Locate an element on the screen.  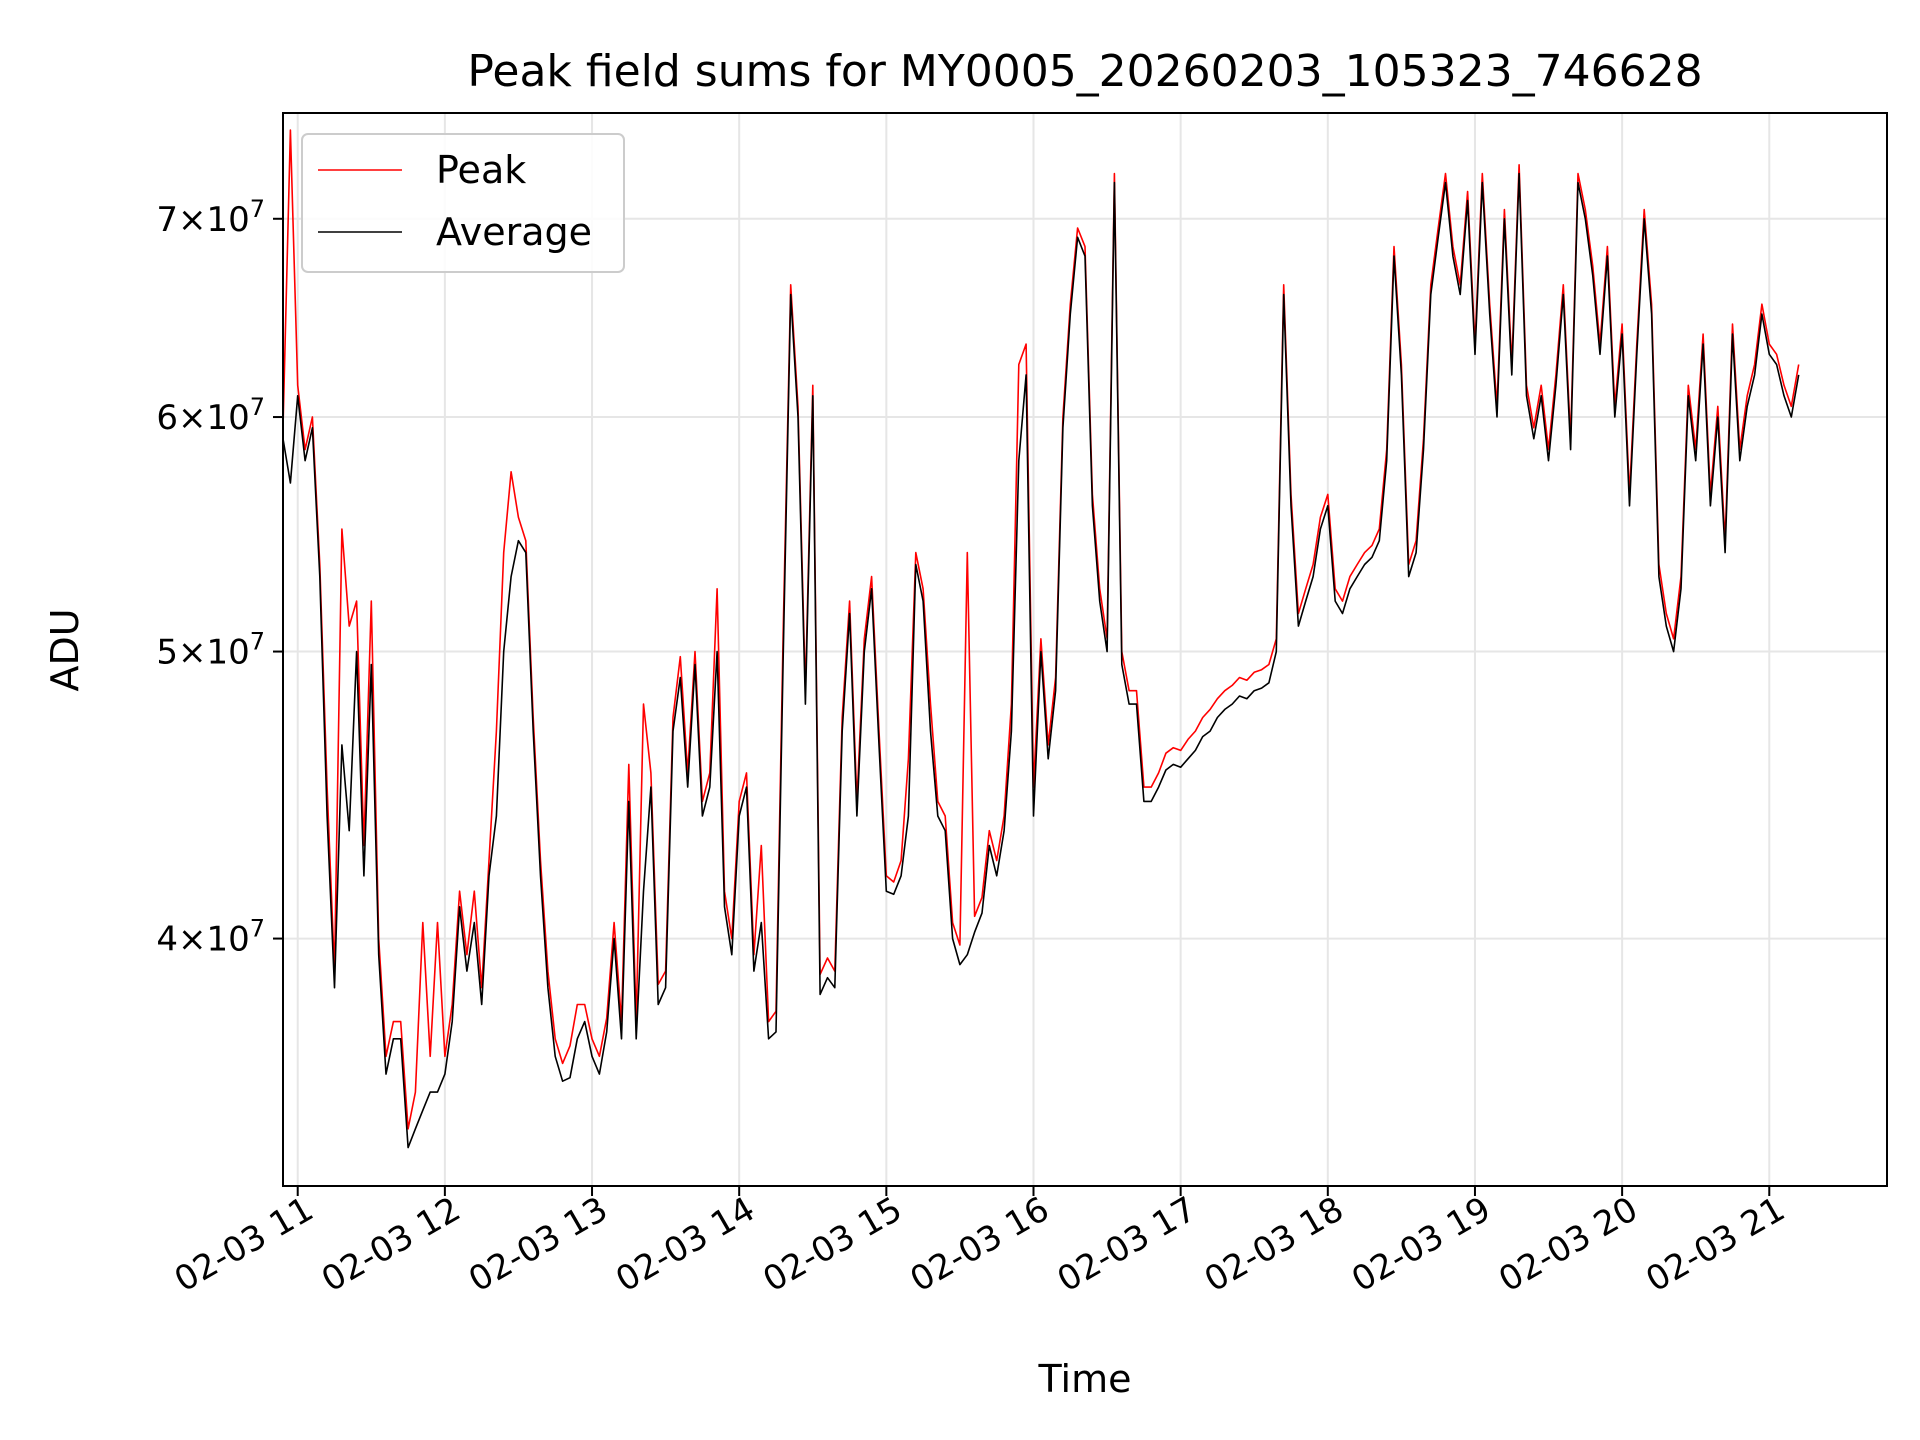
y-axis: 4×107 5×107 6×107 7×107 is located at coordinates (219, 577).